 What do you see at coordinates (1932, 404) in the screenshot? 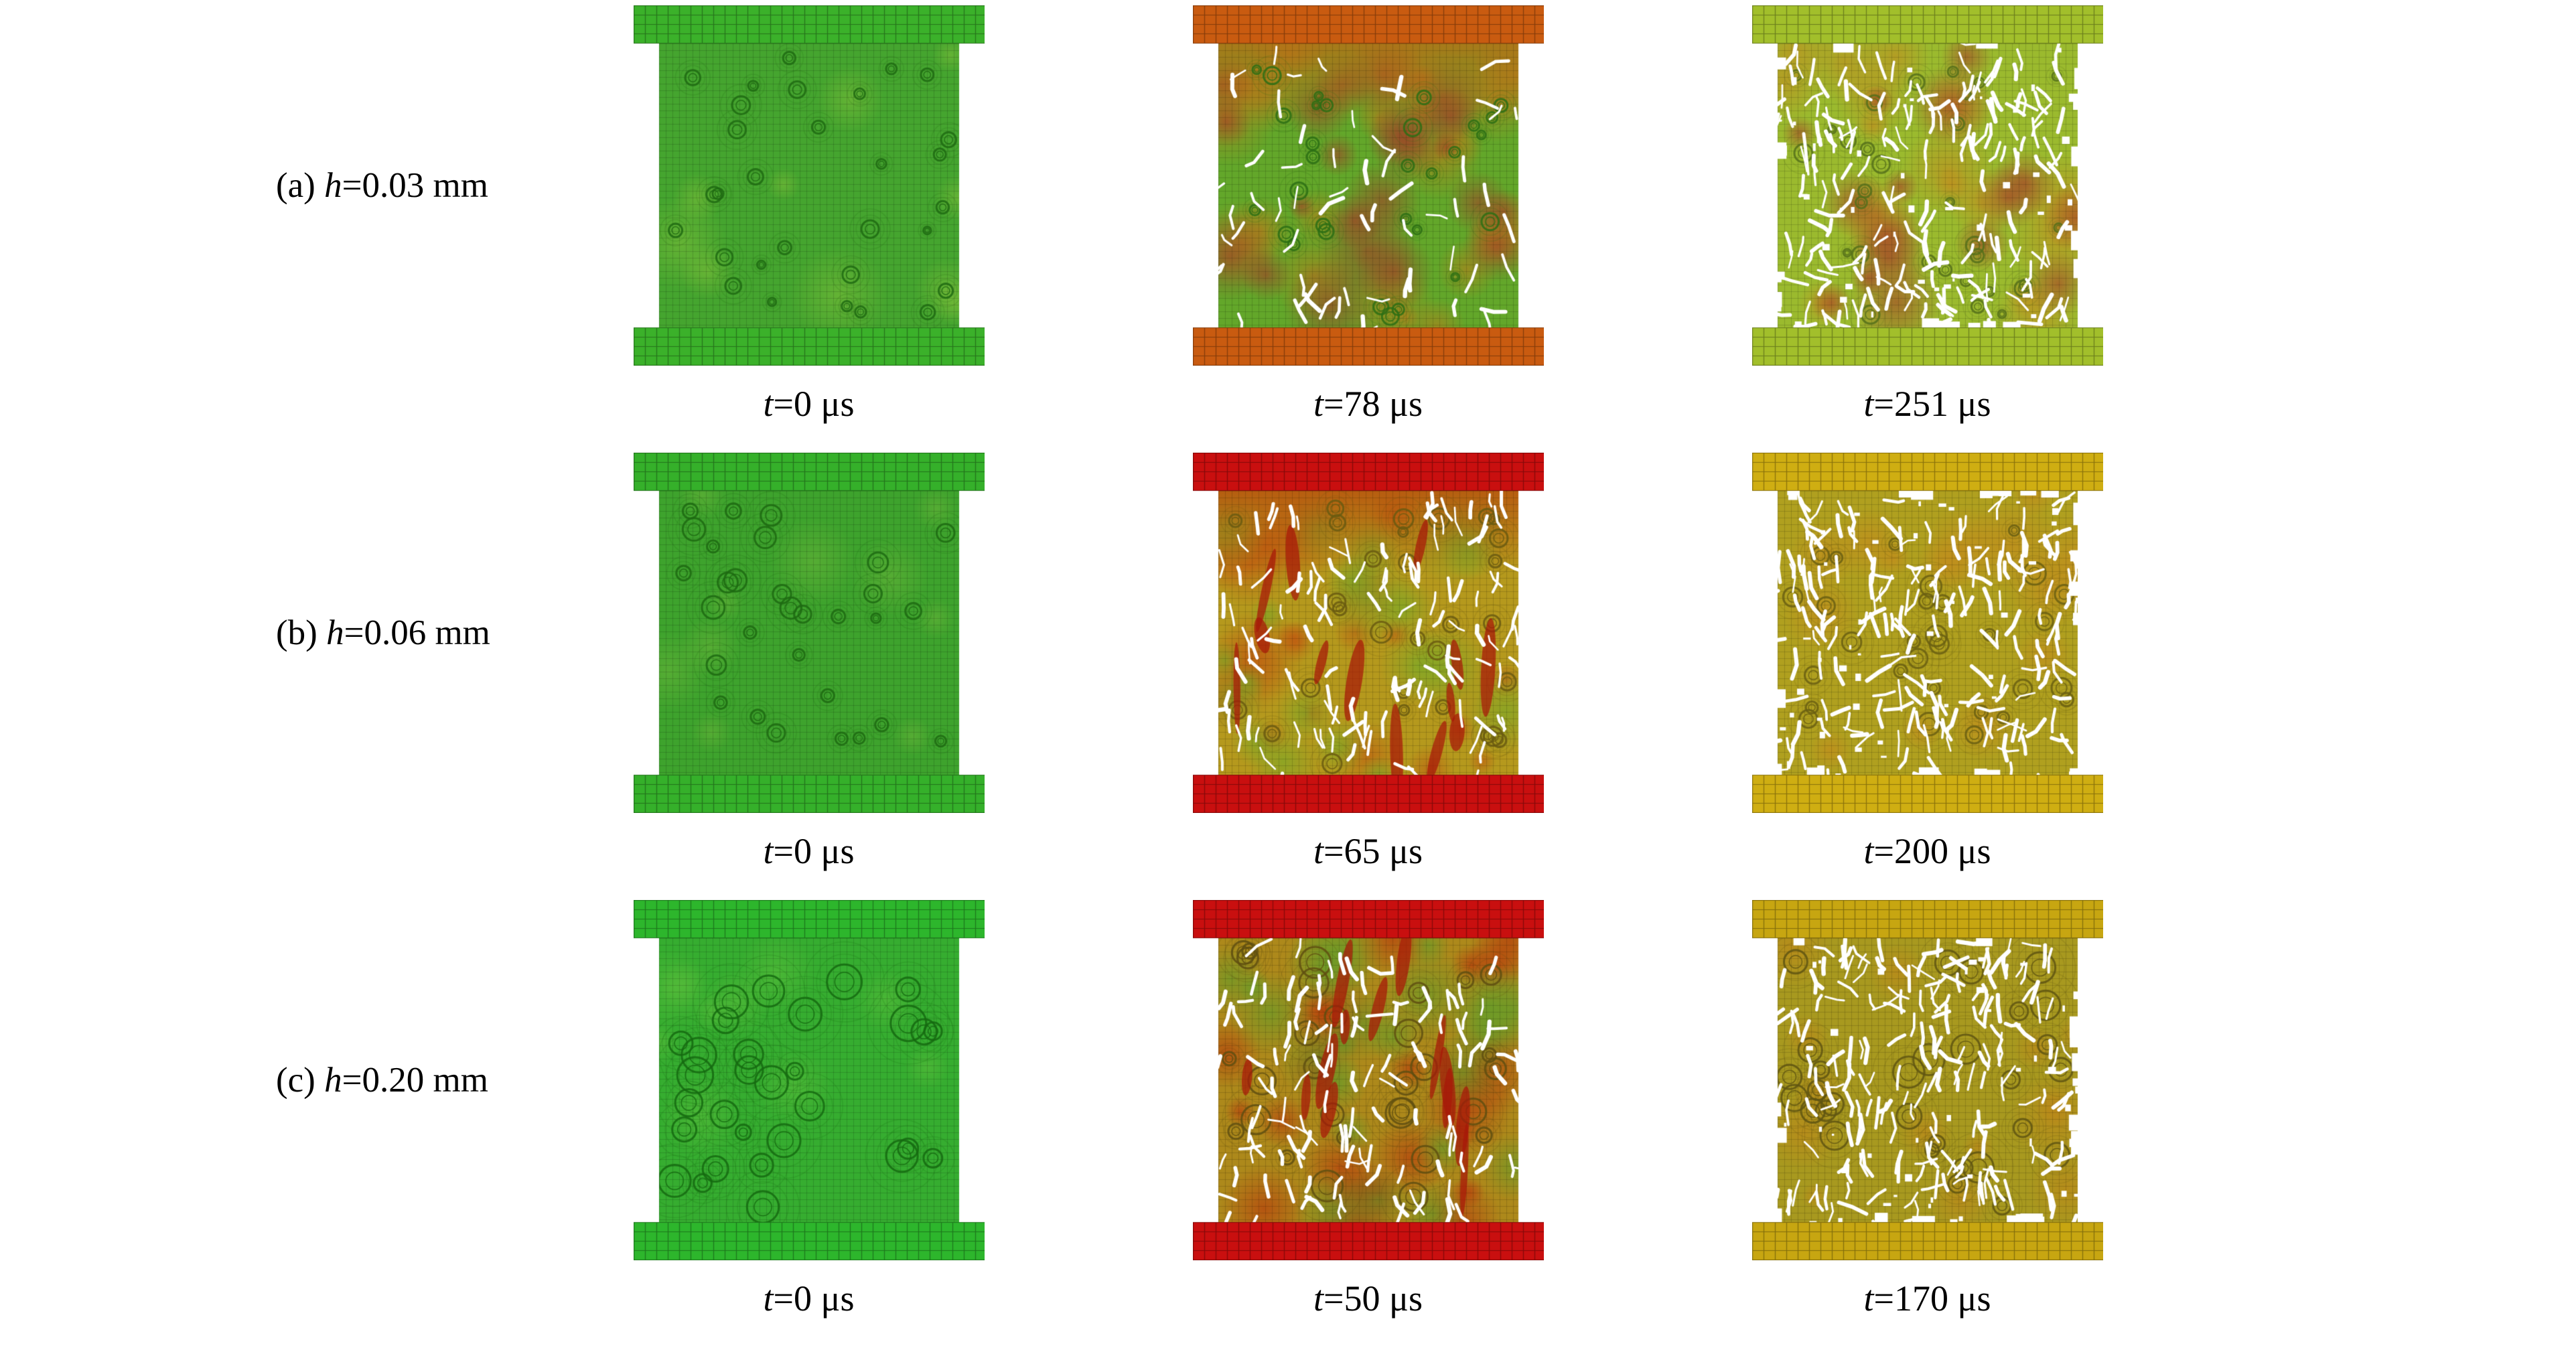
I see `caption-value: =251 μs` at bounding box center [1932, 404].